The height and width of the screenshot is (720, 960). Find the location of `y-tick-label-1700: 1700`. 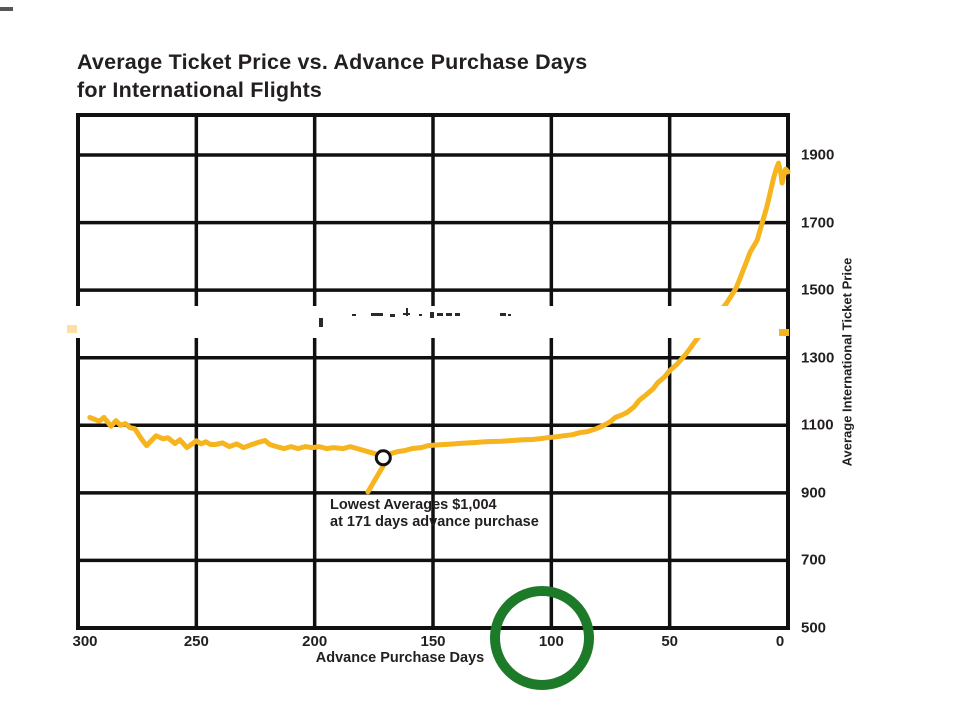

y-tick-label-1700: 1700 is located at coordinates (818, 223).